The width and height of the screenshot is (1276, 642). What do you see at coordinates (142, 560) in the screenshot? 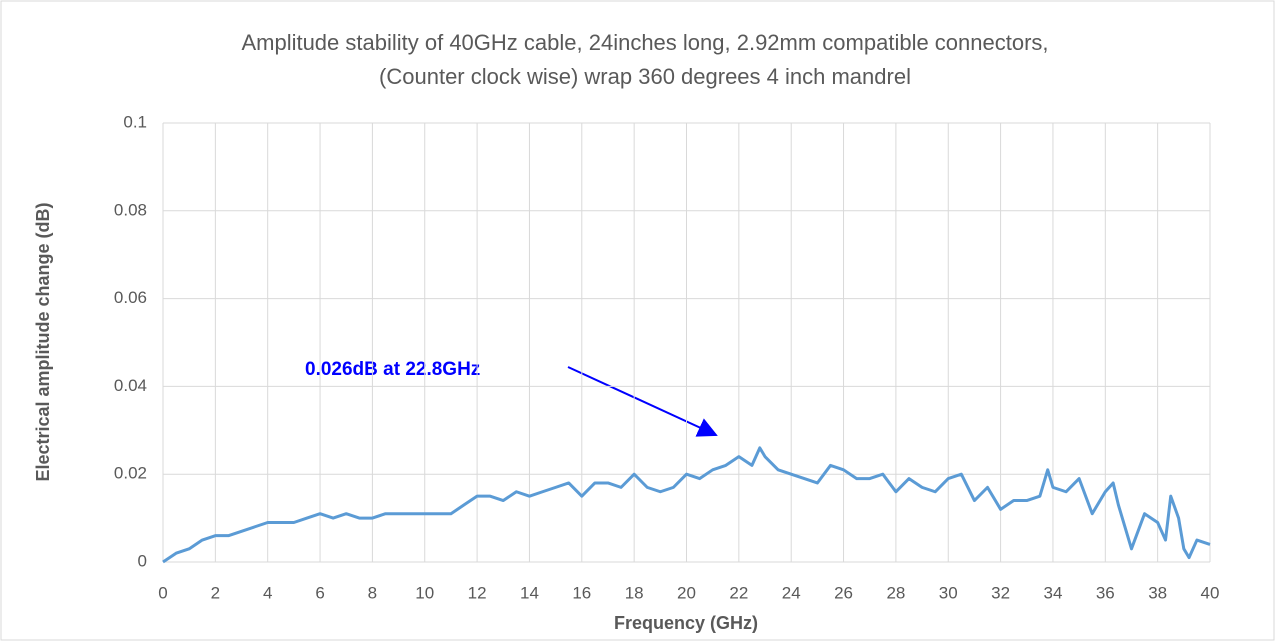
I see `y-tick-label: 0` at bounding box center [142, 560].